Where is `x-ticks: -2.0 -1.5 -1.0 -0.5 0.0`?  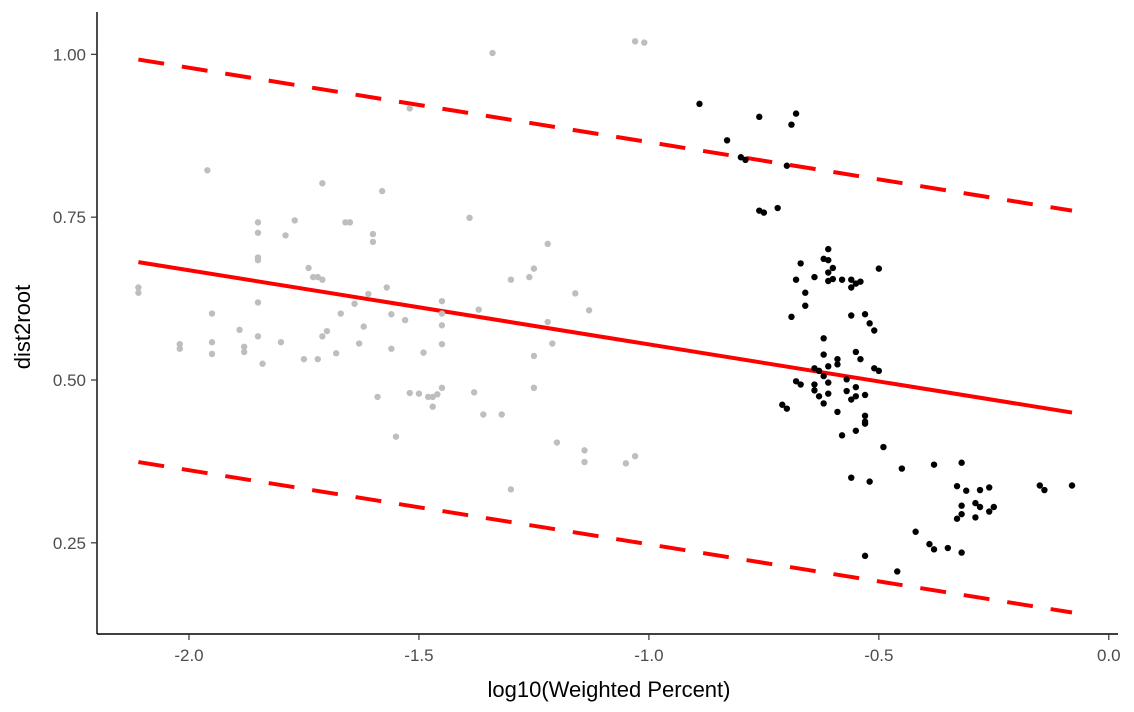
x-ticks: -2.0 -1.5 -1.0 -0.5 0.0 is located at coordinates (647, 649).